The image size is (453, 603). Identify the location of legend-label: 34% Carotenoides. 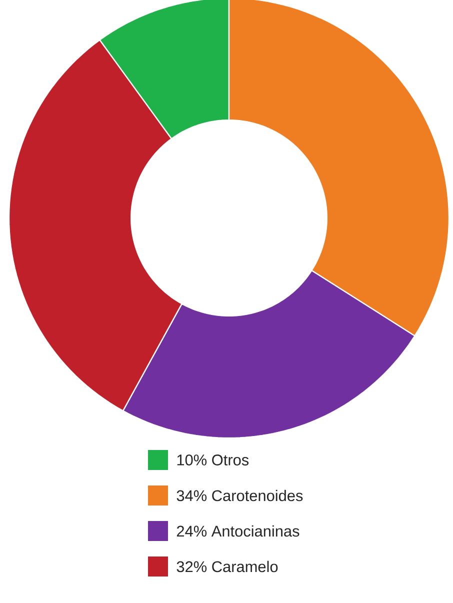
(239, 496).